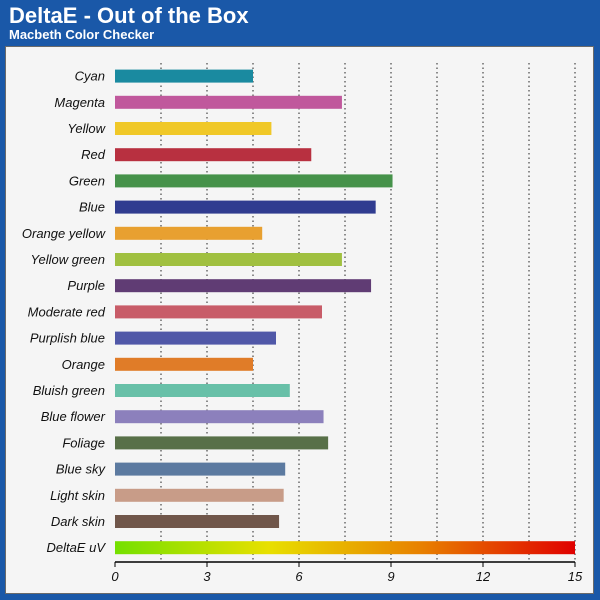 This screenshot has height=600, width=600. Describe the element at coordinates (199, 495) in the screenshot. I see `bar-light-skin` at that location.